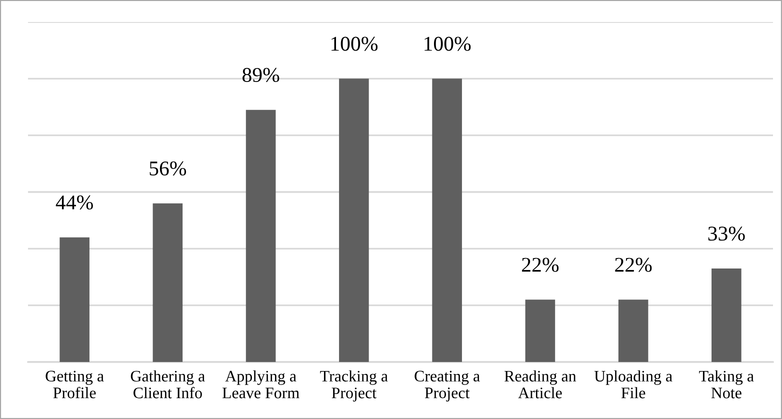  Describe the element at coordinates (447, 386) in the screenshot. I see `x-tick-label: Creating a Project` at that location.